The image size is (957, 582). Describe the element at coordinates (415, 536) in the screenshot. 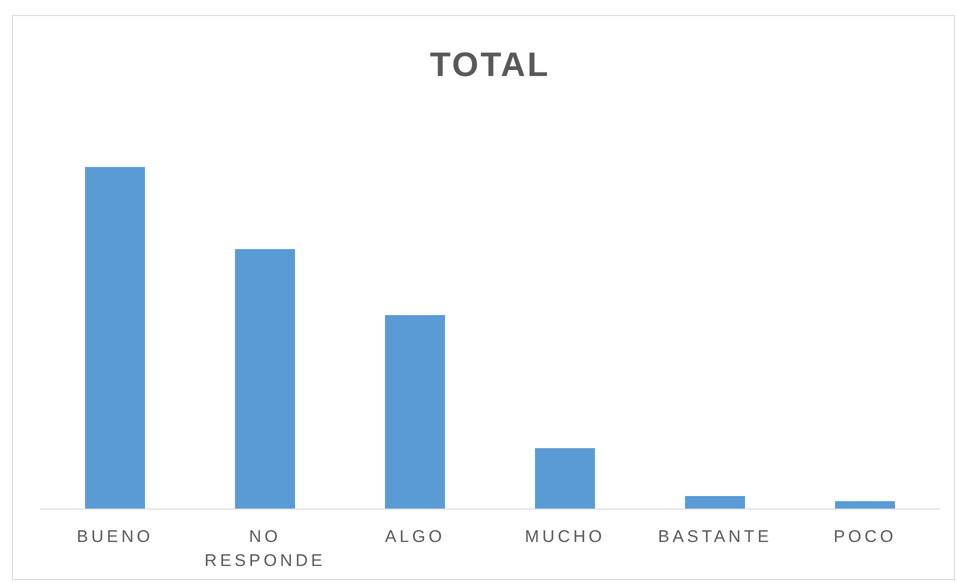

I see `x-tick-label: ALGO` at that location.